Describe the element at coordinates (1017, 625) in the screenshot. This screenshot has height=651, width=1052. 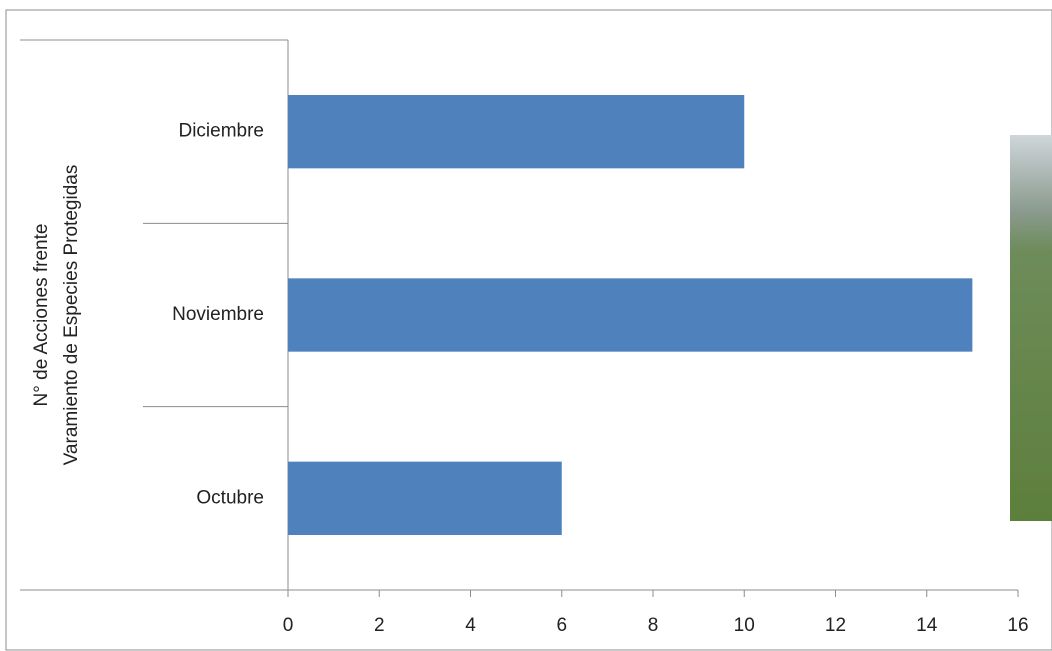
I see `x-tick-label: 16` at that location.